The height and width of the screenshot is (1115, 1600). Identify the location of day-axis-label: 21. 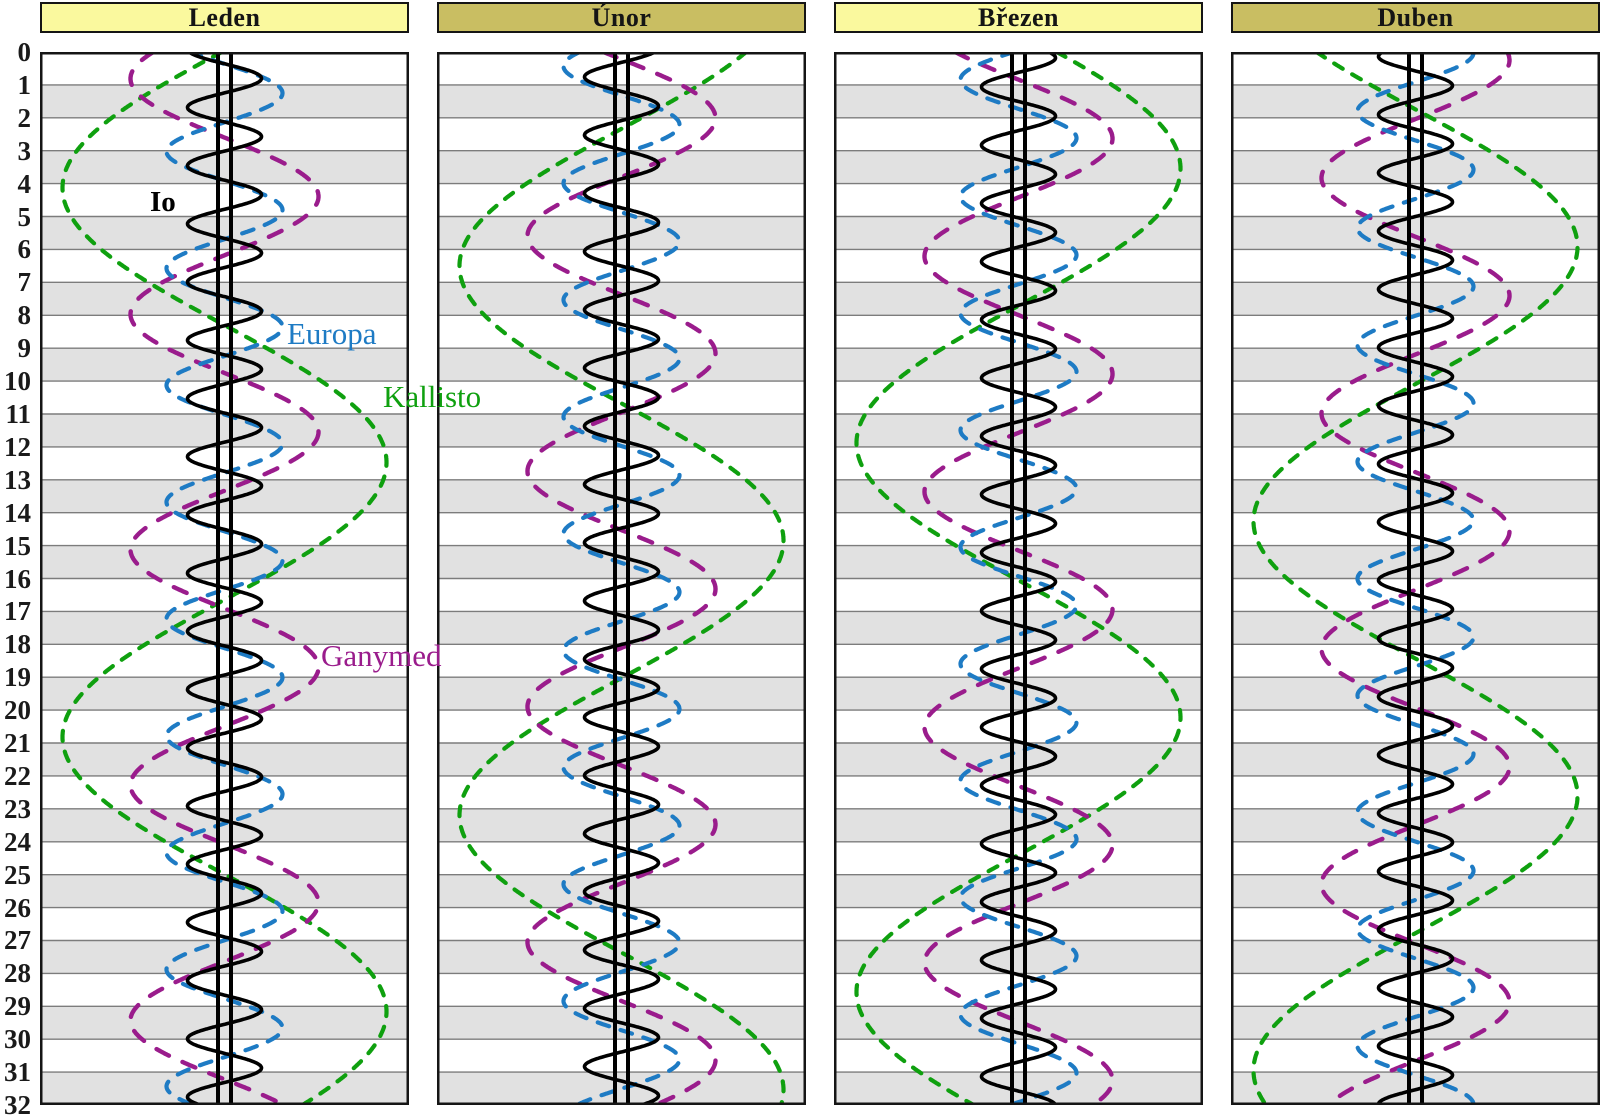
(17, 743).